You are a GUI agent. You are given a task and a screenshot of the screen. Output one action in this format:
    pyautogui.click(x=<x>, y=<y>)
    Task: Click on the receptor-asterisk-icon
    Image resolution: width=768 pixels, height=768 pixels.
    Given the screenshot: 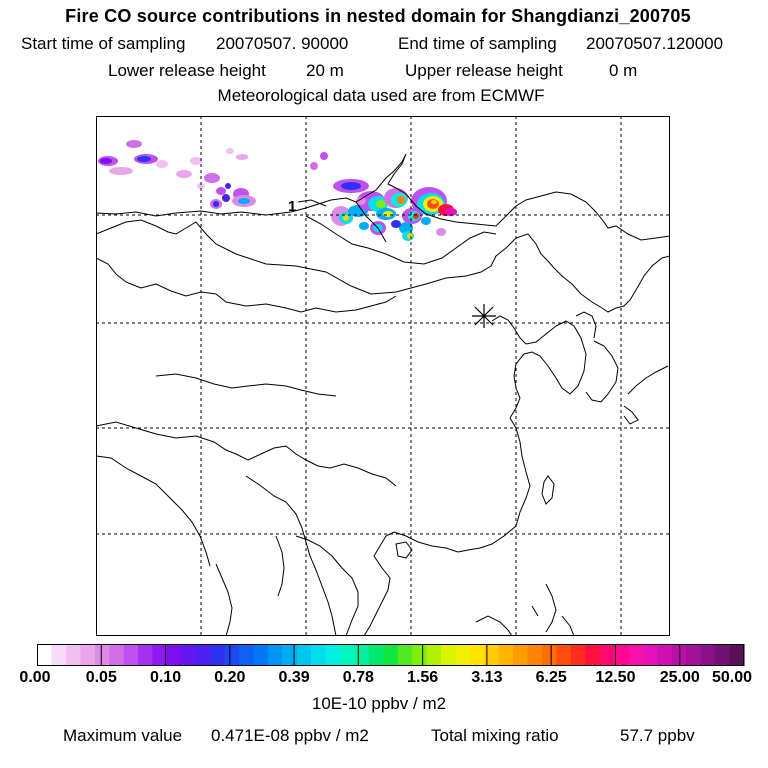 What is the action you would take?
    pyautogui.click(x=484, y=316)
    